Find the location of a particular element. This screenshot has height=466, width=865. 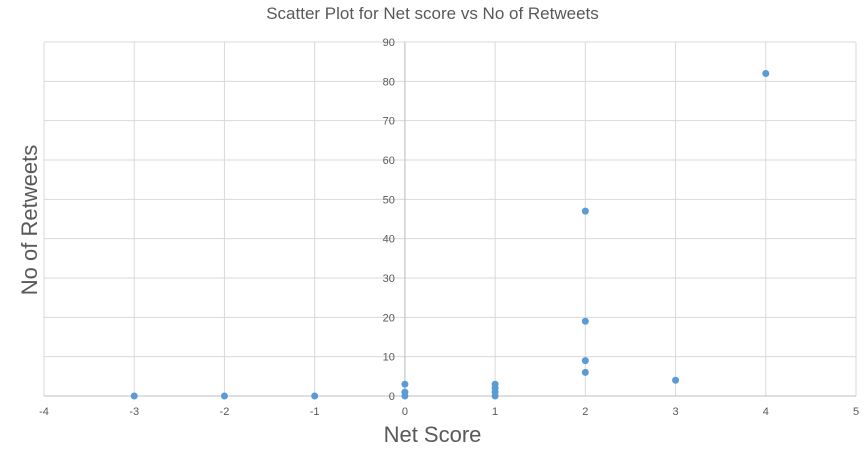

x-tick-label: 5 is located at coordinates (856, 412).